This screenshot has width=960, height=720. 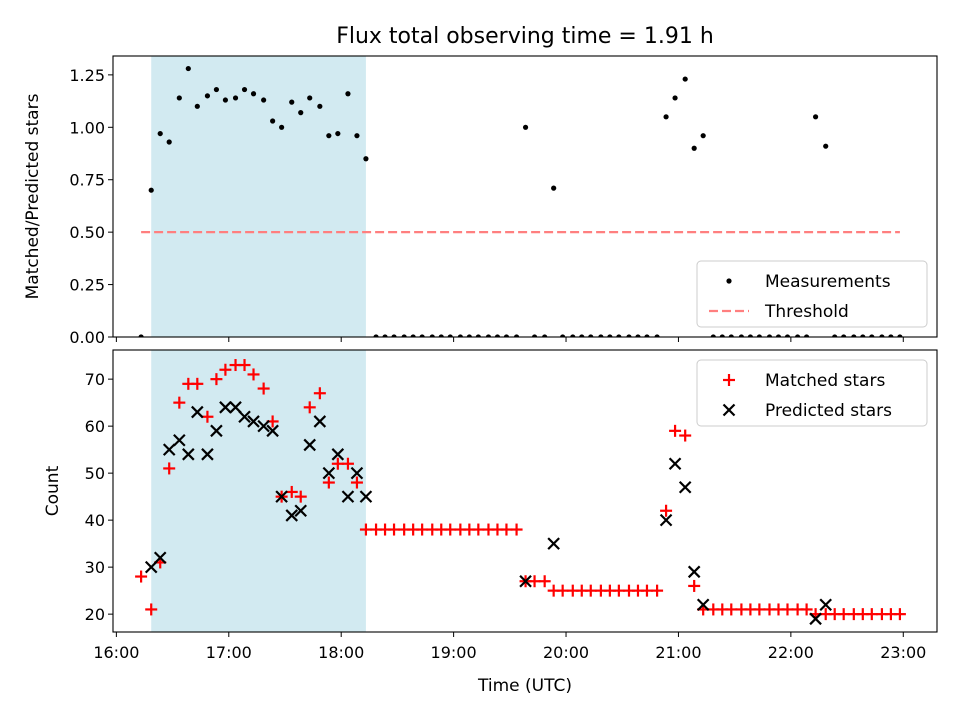 I want to click on legend-box, so click(x=812, y=393).